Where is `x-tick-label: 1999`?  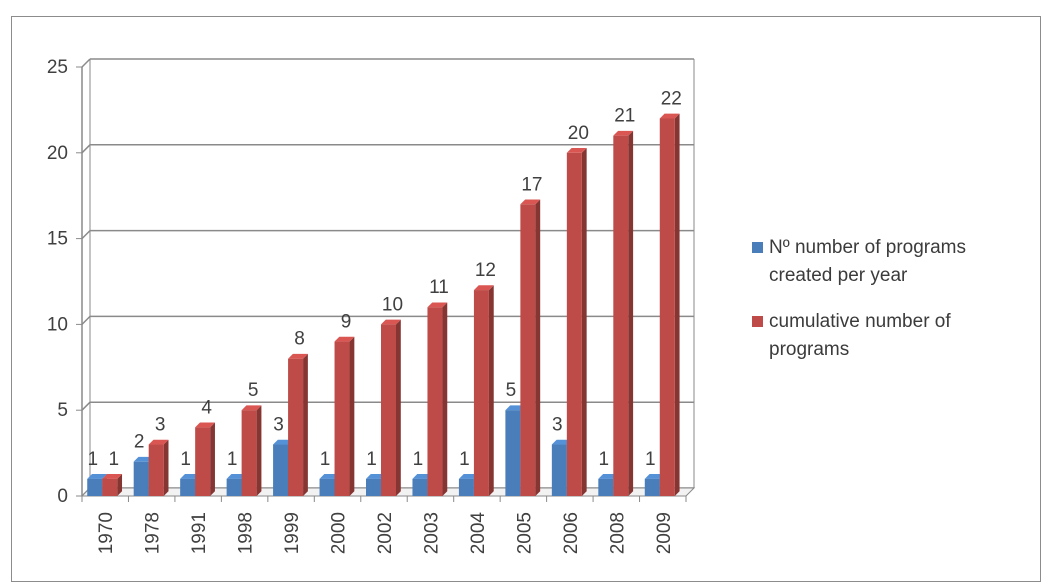 x-tick-label: 1999 is located at coordinates (292, 533).